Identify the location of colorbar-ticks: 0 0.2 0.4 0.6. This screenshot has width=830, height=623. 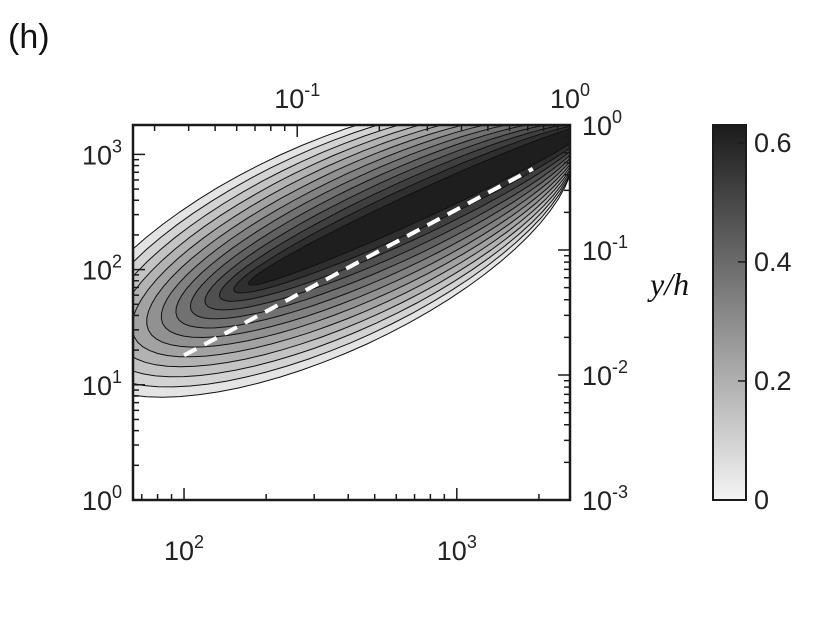
(765, 321).